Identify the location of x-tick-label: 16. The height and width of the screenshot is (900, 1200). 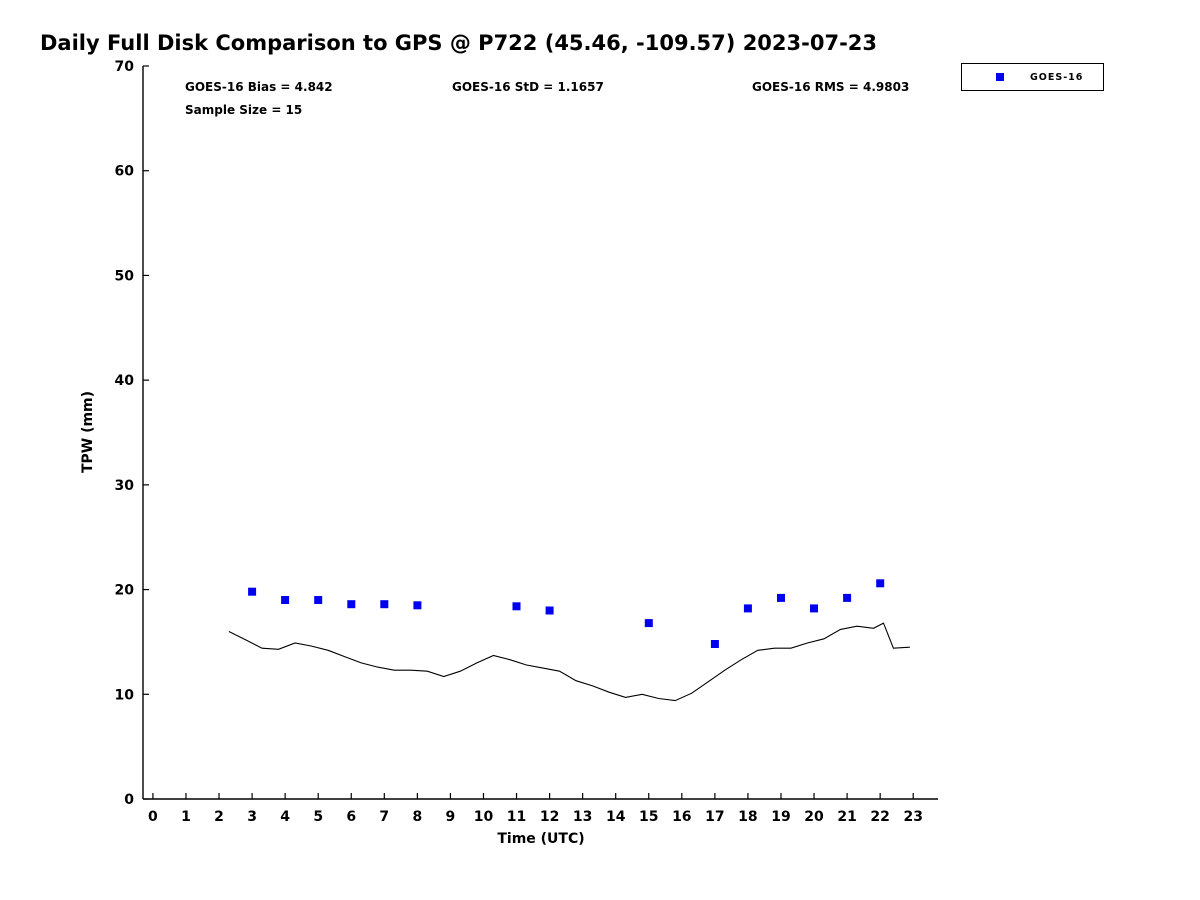
(681, 817).